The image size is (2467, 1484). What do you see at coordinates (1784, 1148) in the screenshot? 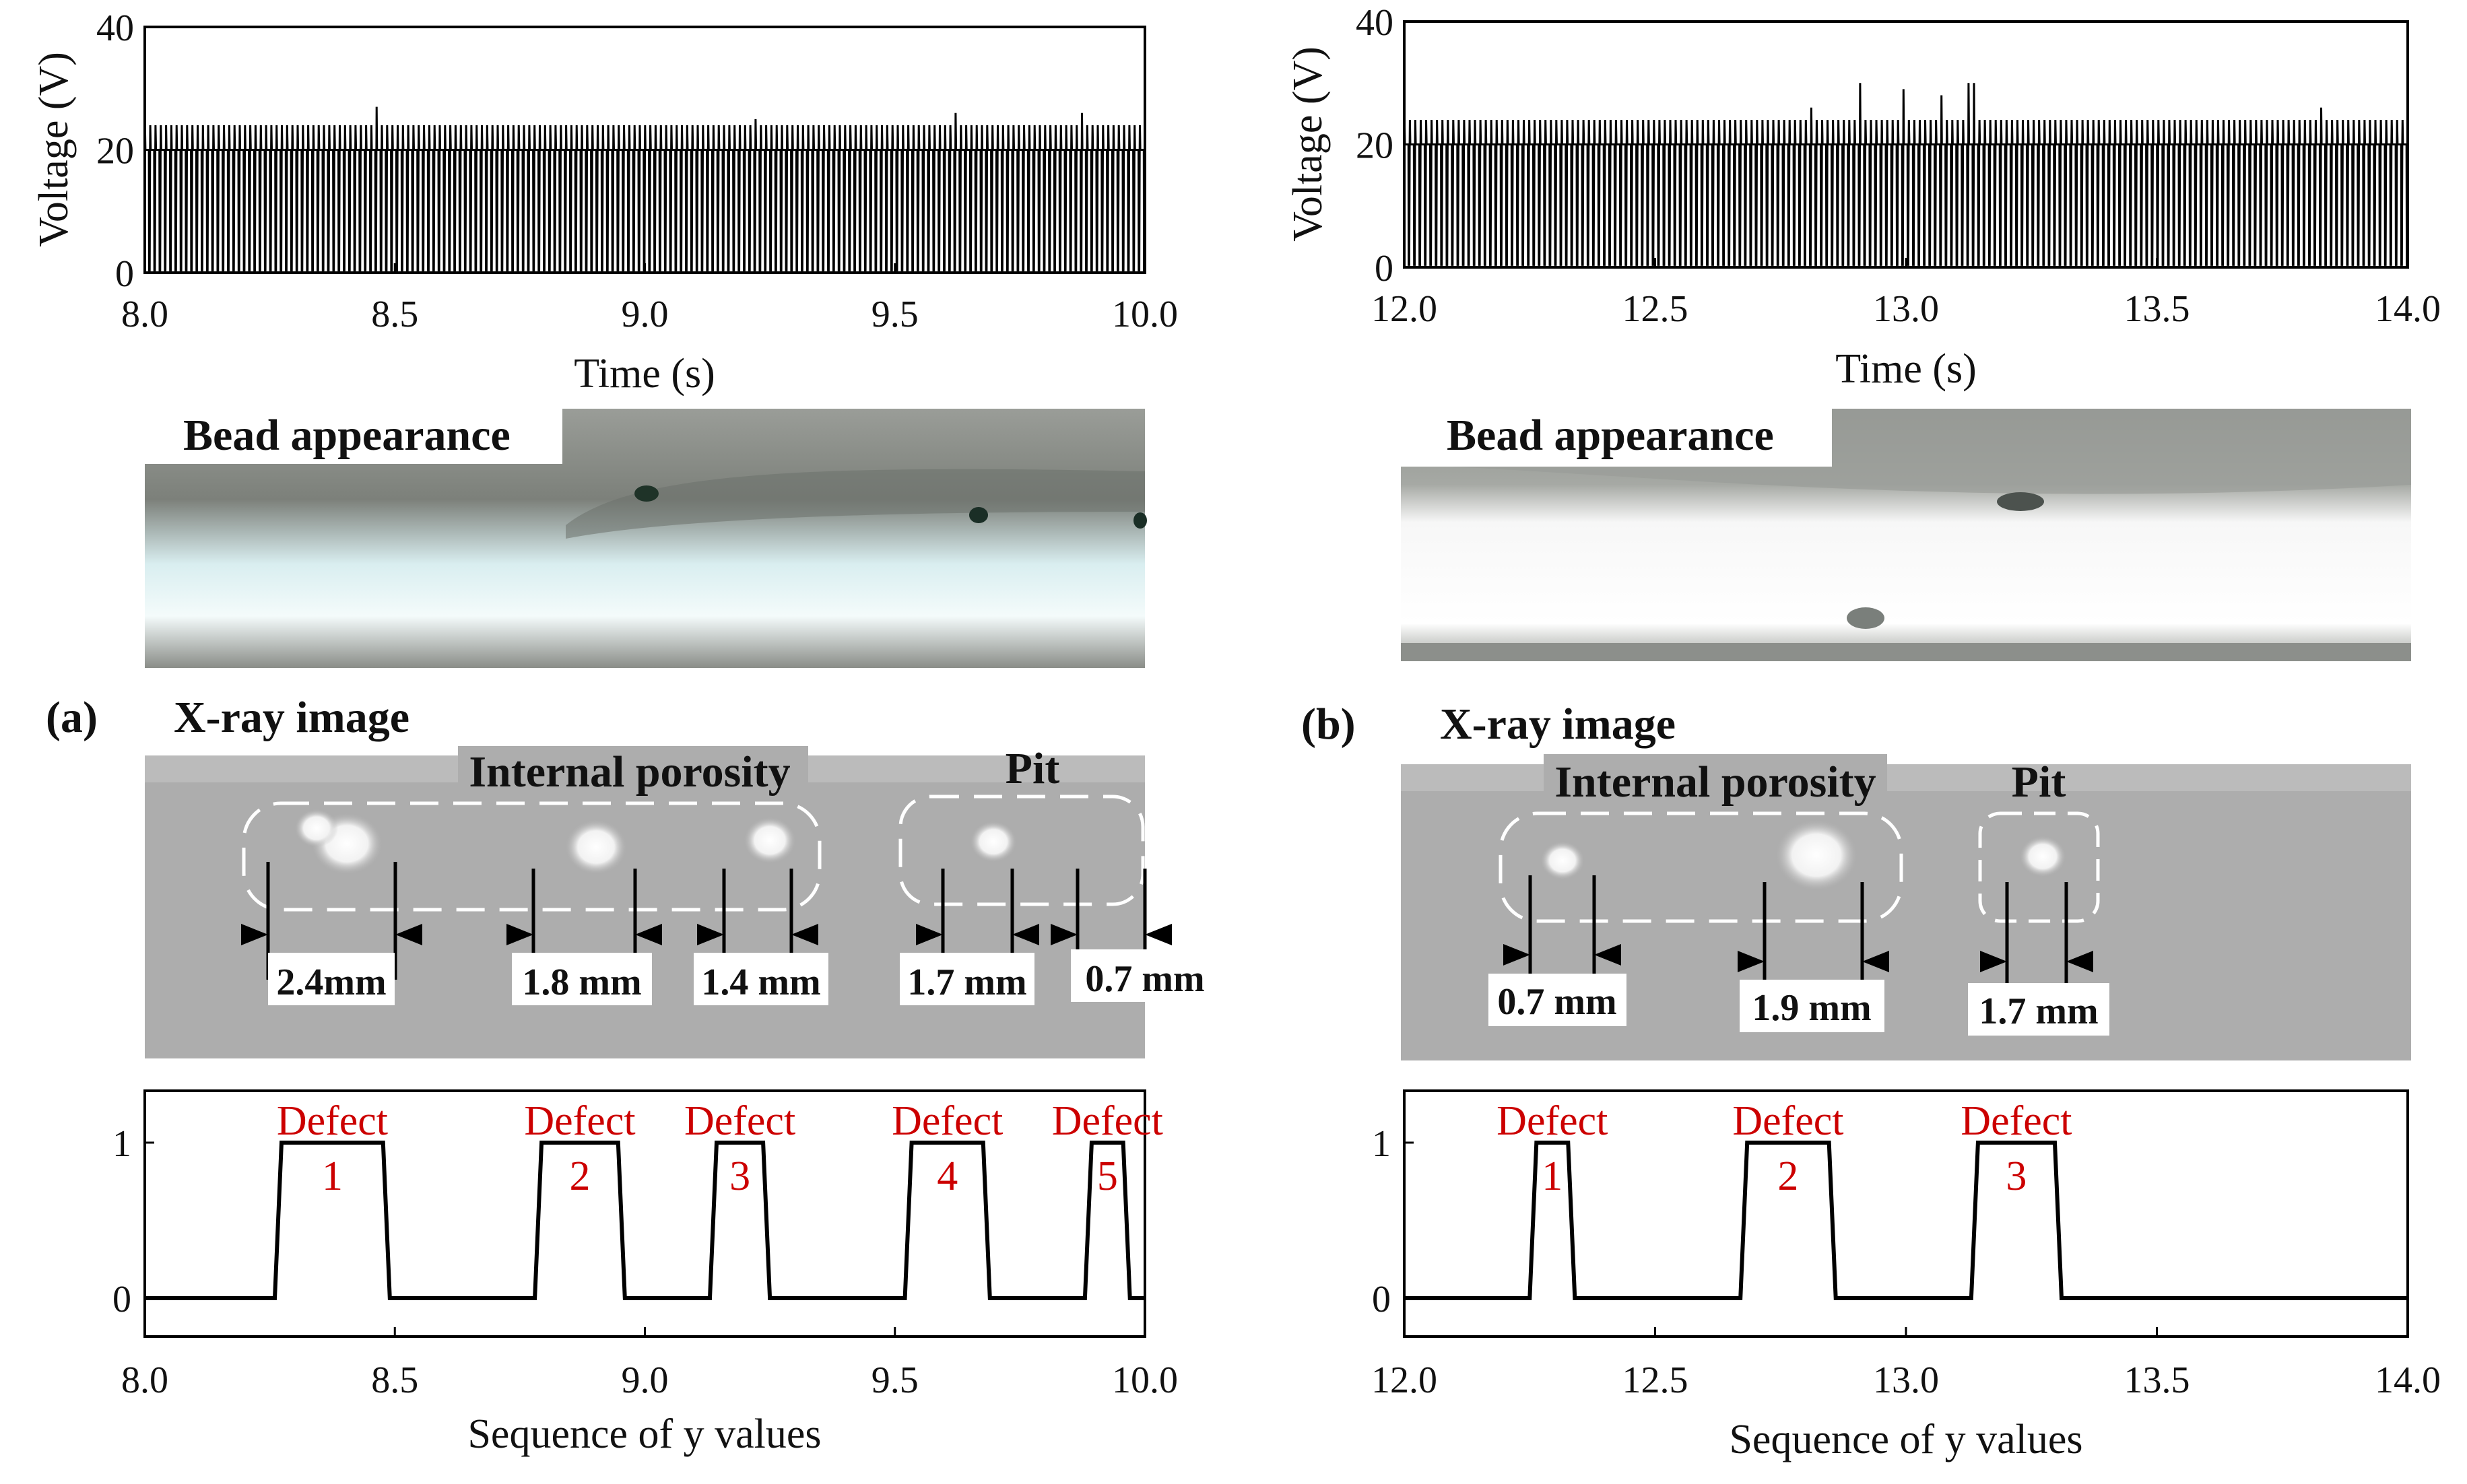
I see `defect-b-labels: Defect 1 Defect 2 Defect 3` at bounding box center [1784, 1148].